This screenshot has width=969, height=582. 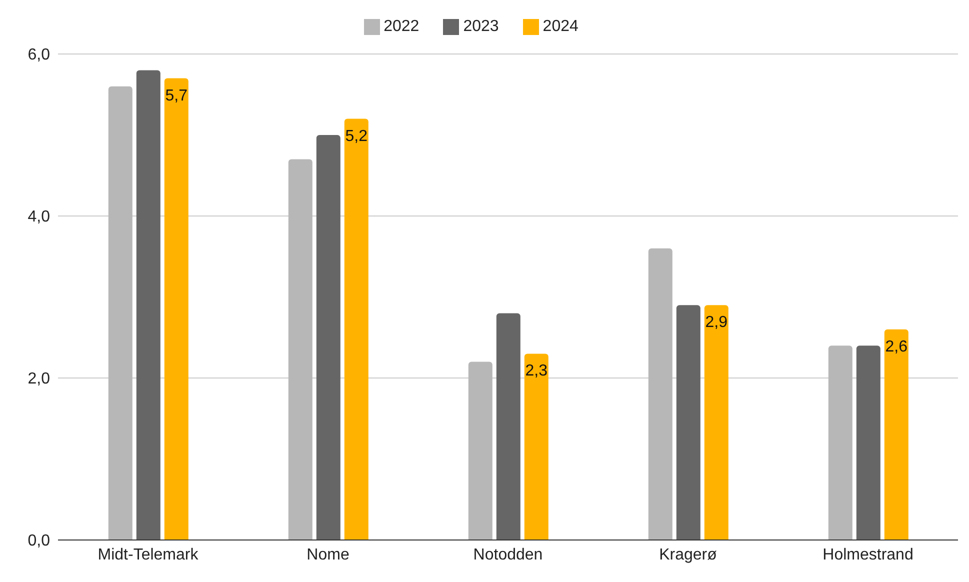 What do you see at coordinates (402, 26) in the screenshot?
I see `legend-label: 2022` at bounding box center [402, 26].